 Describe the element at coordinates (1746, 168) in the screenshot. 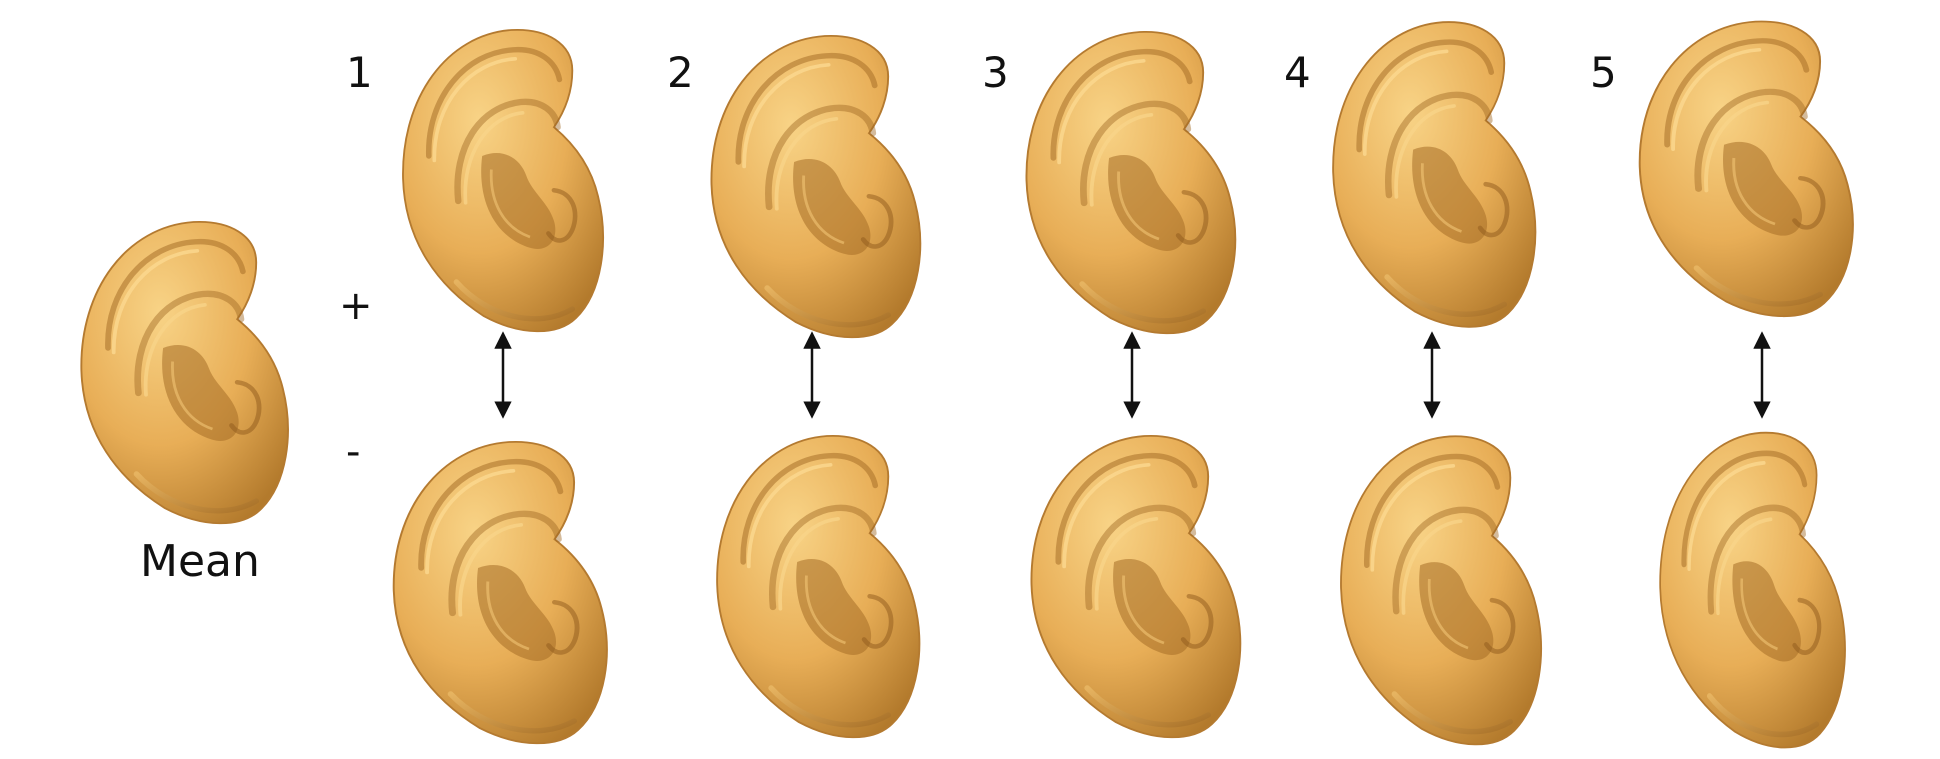

I see `pc5-plus-ear-image` at that location.